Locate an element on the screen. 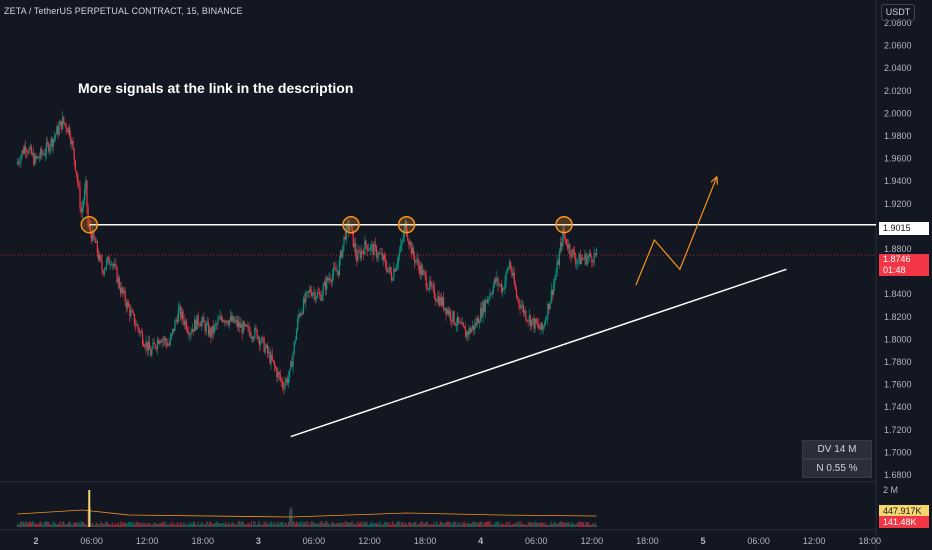 This screenshot has width=932, height=550. x-tick-label: 18:00 is located at coordinates (869, 541).